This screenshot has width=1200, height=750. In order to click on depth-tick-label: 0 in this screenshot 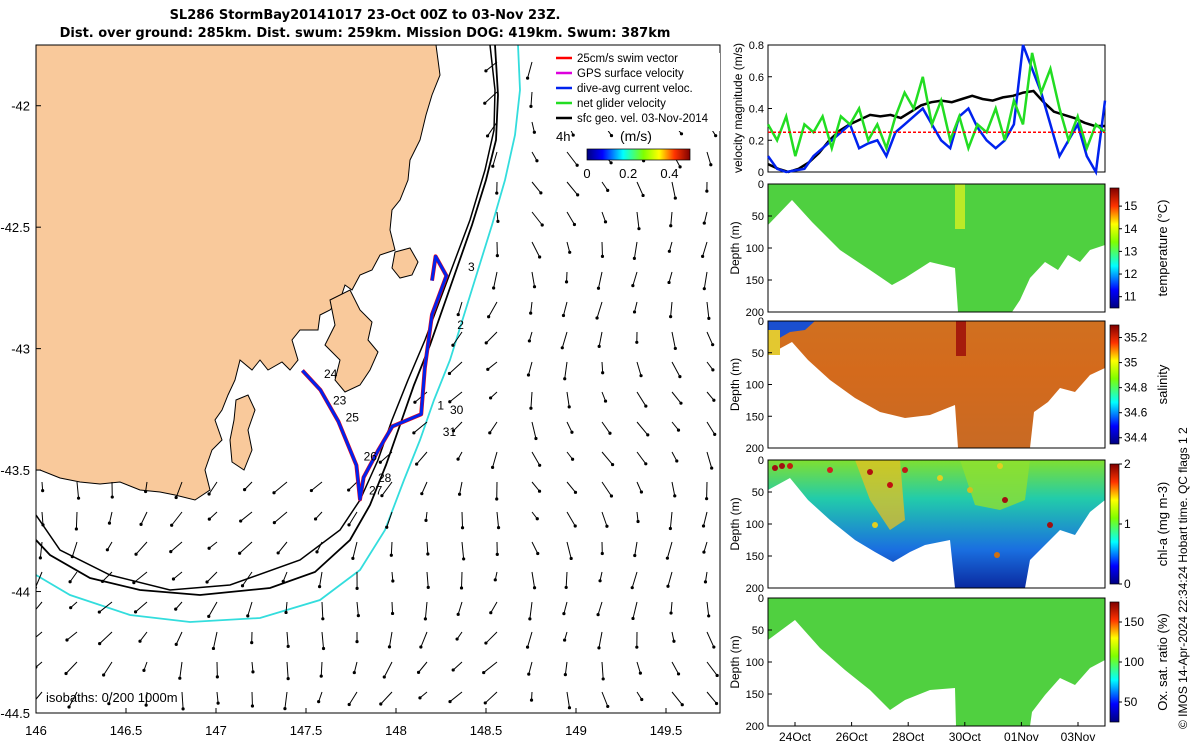, I will do `click(761, 461)`.